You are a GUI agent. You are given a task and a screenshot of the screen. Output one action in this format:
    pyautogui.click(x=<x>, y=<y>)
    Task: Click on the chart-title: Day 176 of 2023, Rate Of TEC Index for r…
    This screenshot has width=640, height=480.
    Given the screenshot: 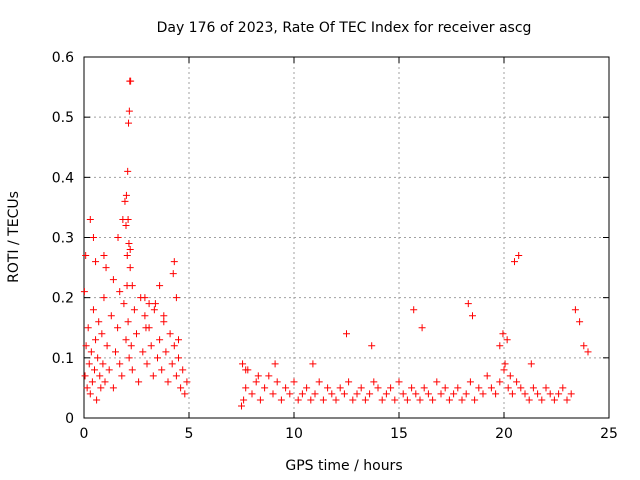 What is the action you would take?
    pyautogui.click(x=344, y=28)
    